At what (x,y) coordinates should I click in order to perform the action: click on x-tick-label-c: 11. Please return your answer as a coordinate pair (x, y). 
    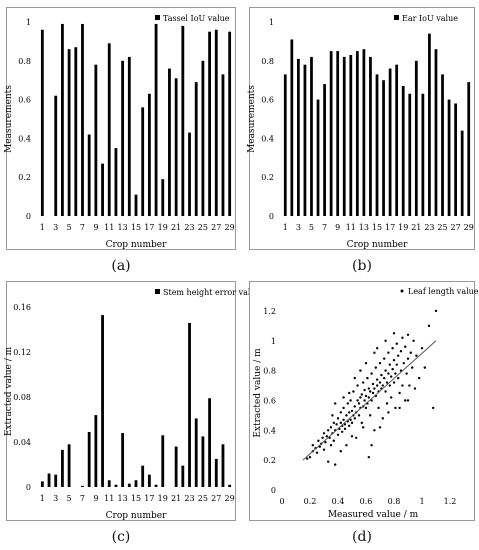
    Looking at the image, I should click on (109, 498).